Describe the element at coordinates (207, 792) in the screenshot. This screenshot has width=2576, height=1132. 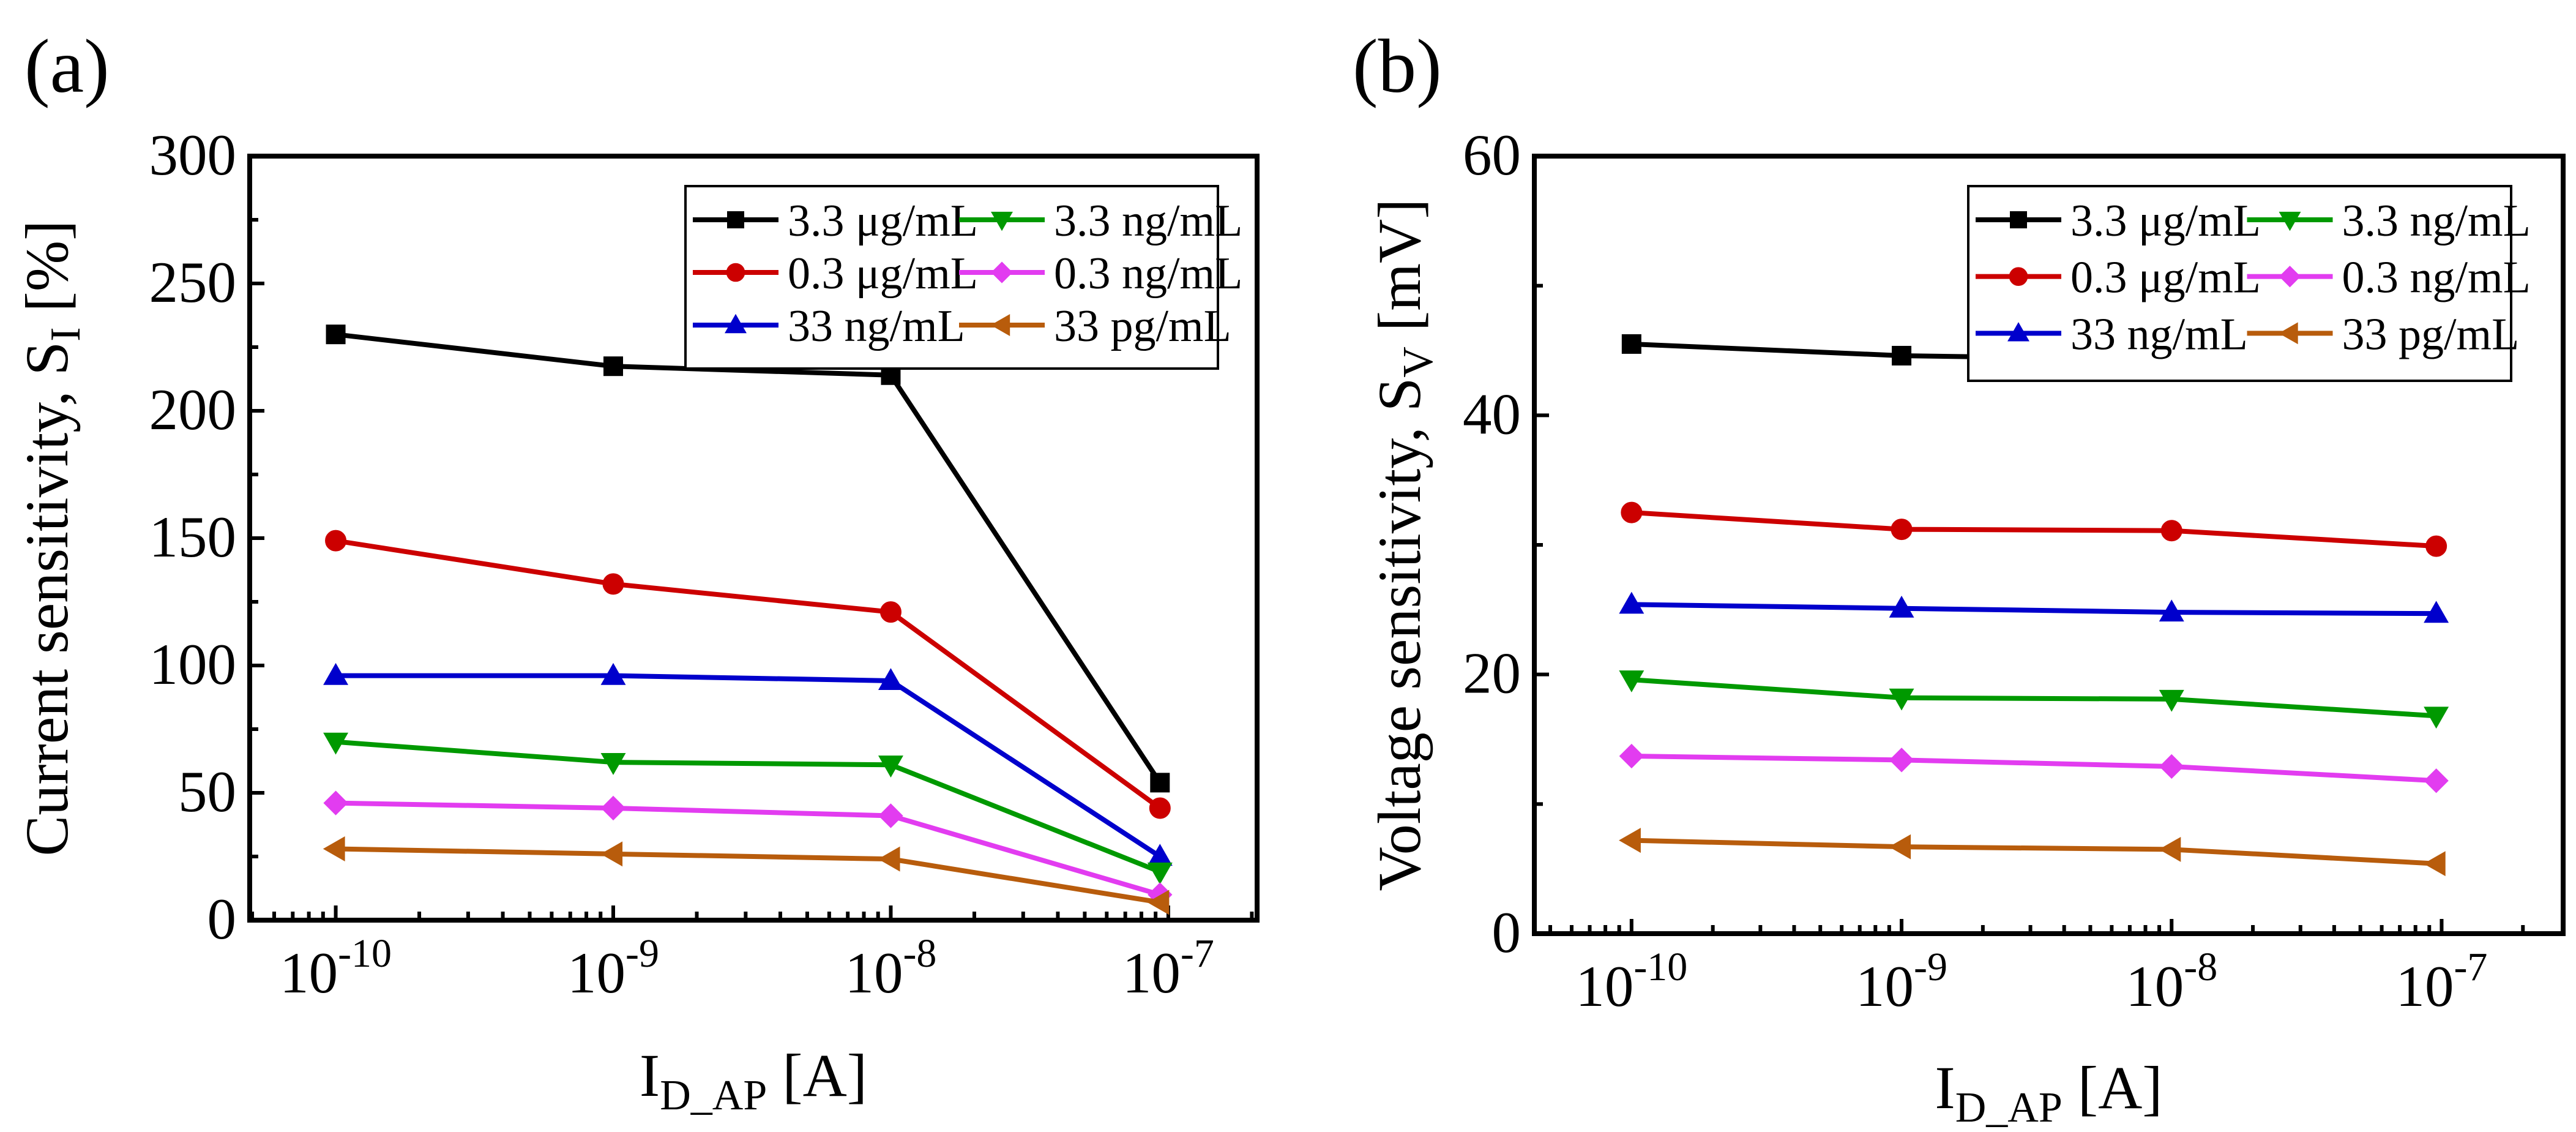
I see `y-tick-label: 50` at that location.